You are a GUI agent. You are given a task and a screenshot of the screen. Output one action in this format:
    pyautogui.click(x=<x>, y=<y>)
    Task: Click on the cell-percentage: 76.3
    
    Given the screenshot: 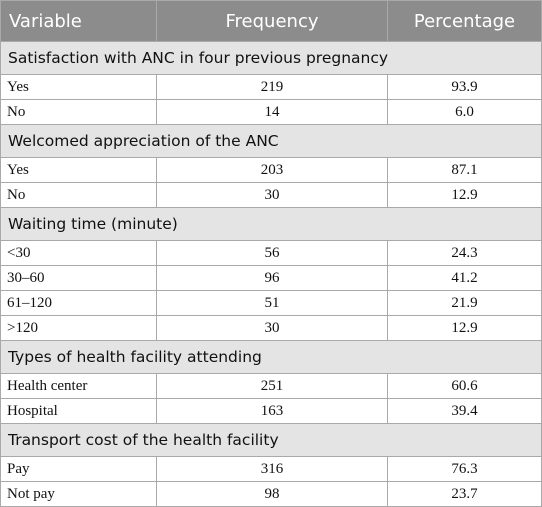 What is the action you would take?
    pyautogui.click(x=464, y=469)
    